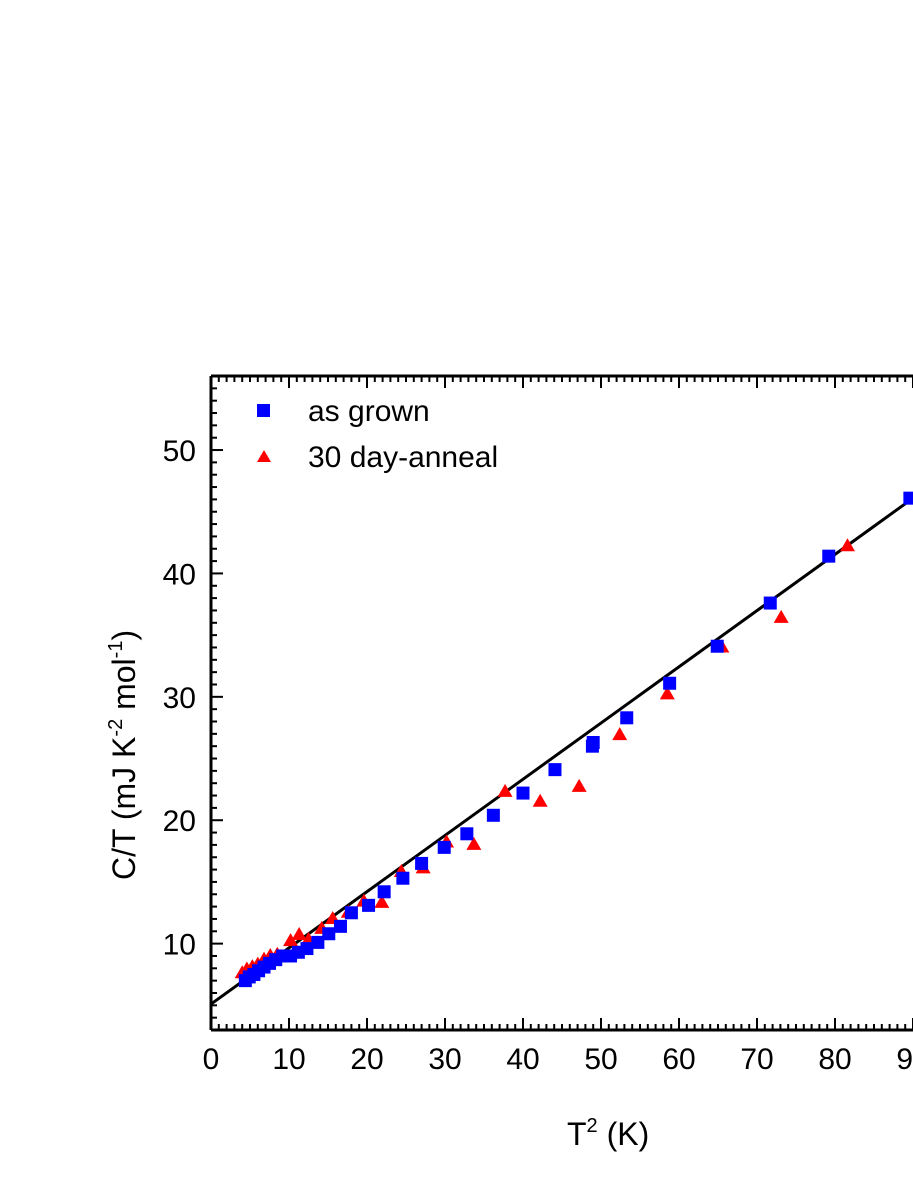  I want to click on y-tick-label: 10, so click(179, 945).